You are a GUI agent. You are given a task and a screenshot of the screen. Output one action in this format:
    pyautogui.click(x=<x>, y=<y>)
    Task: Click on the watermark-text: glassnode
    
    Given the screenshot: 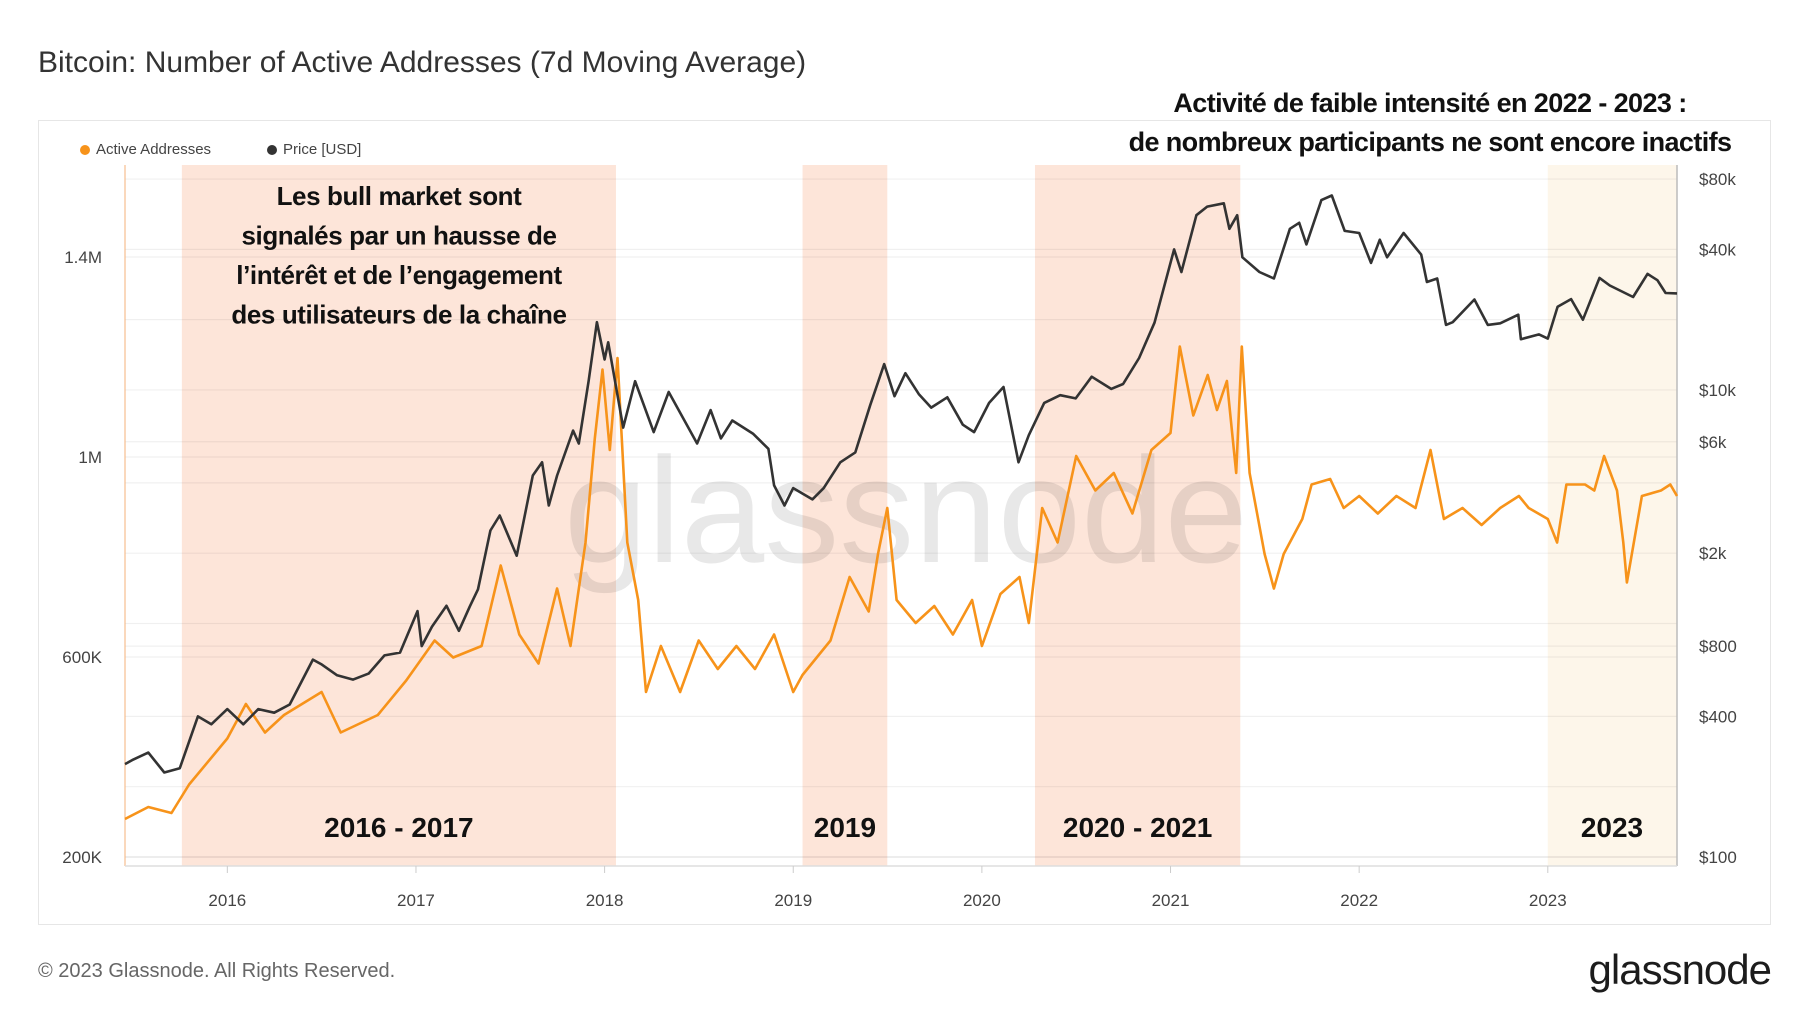 What is the action you would take?
    pyautogui.click(x=906, y=510)
    